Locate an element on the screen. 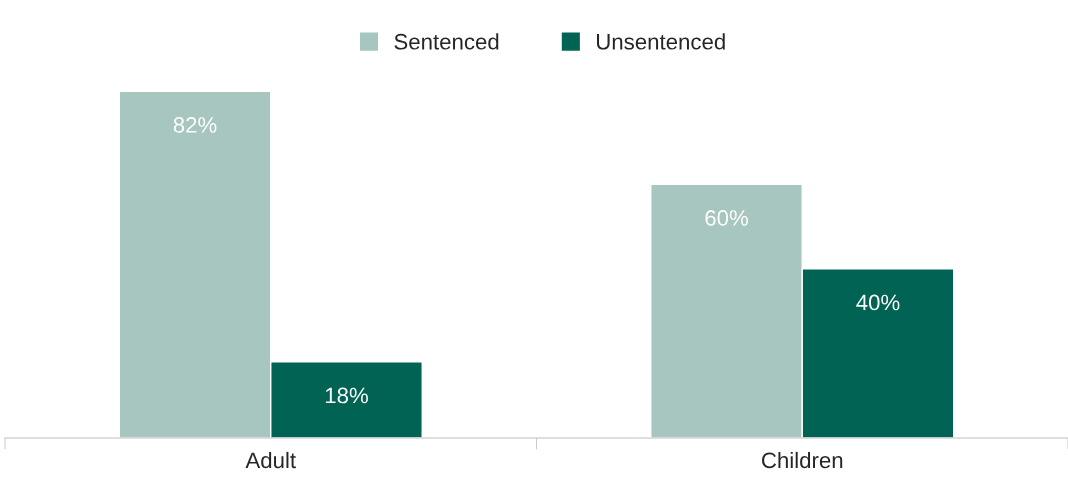 The image size is (1068, 494). x-tick-label: Children is located at coordinates (802, 460).